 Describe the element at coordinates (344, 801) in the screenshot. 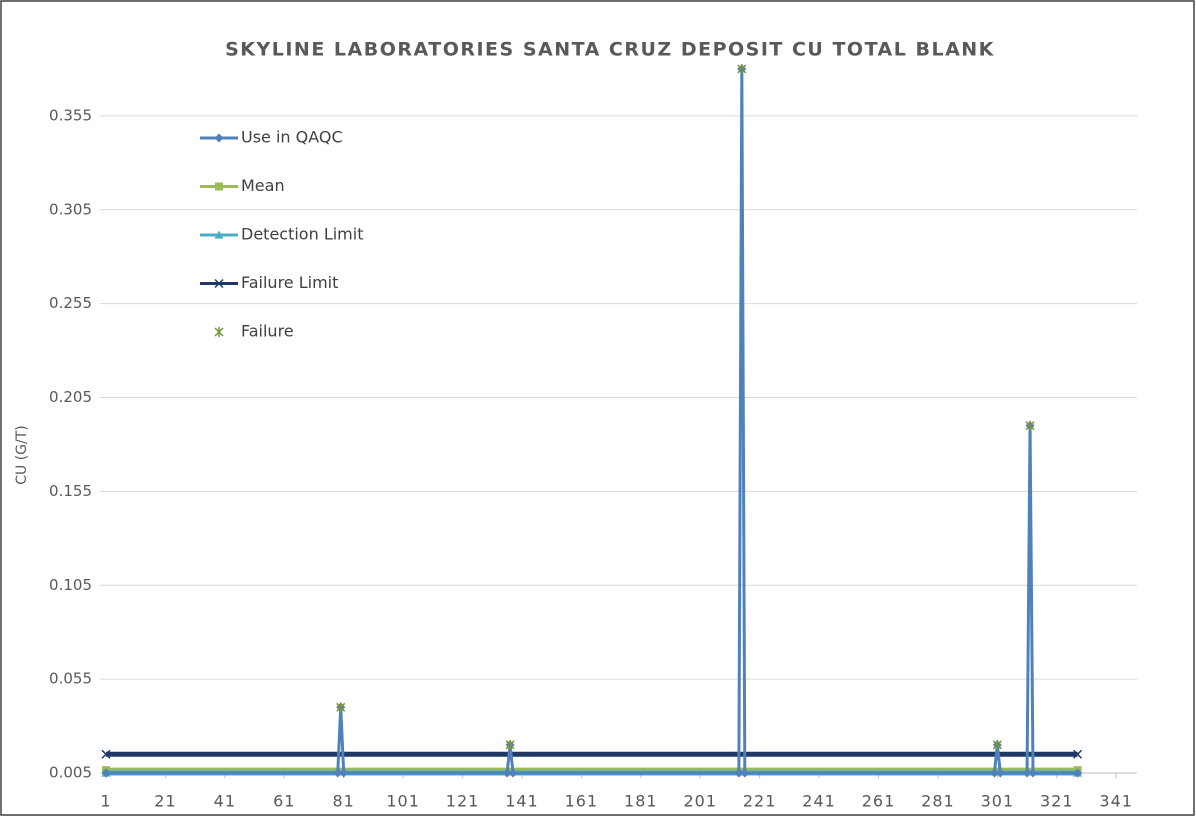

I see `x-tick-label: 81` at that location.